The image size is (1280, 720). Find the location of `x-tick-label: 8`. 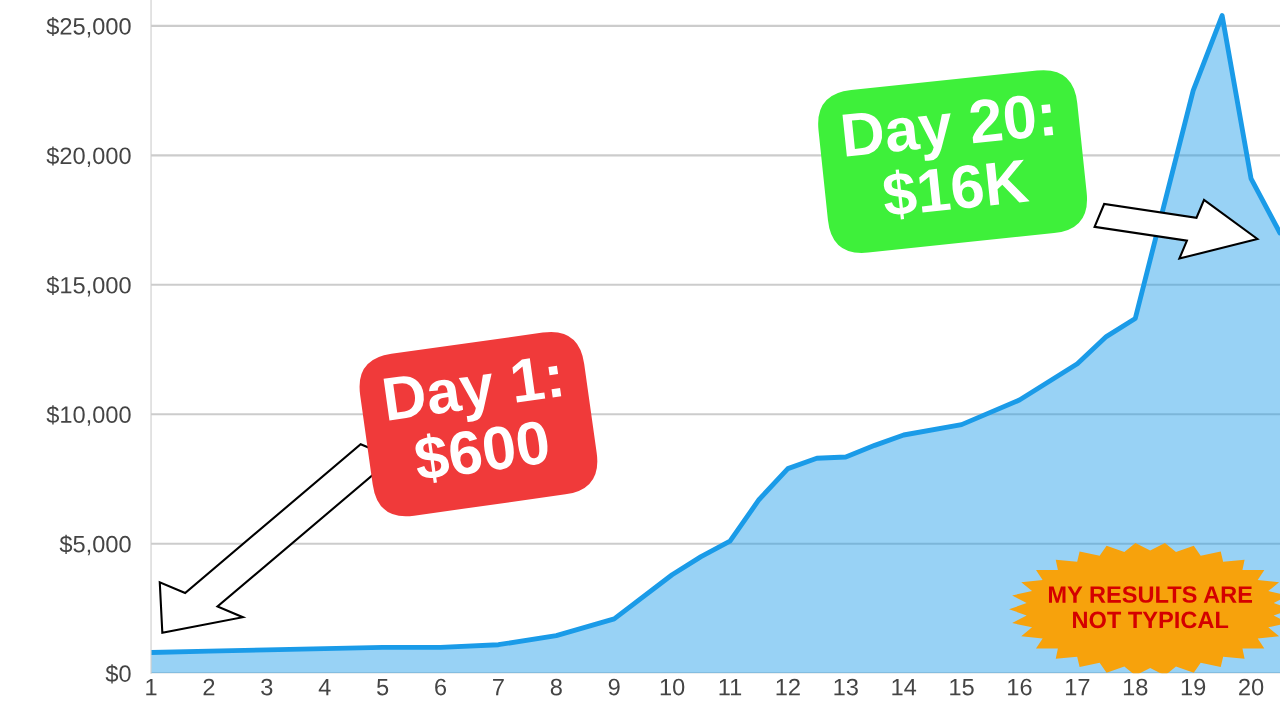

x-tick-label: 8 is located at coordinates (556, 687).